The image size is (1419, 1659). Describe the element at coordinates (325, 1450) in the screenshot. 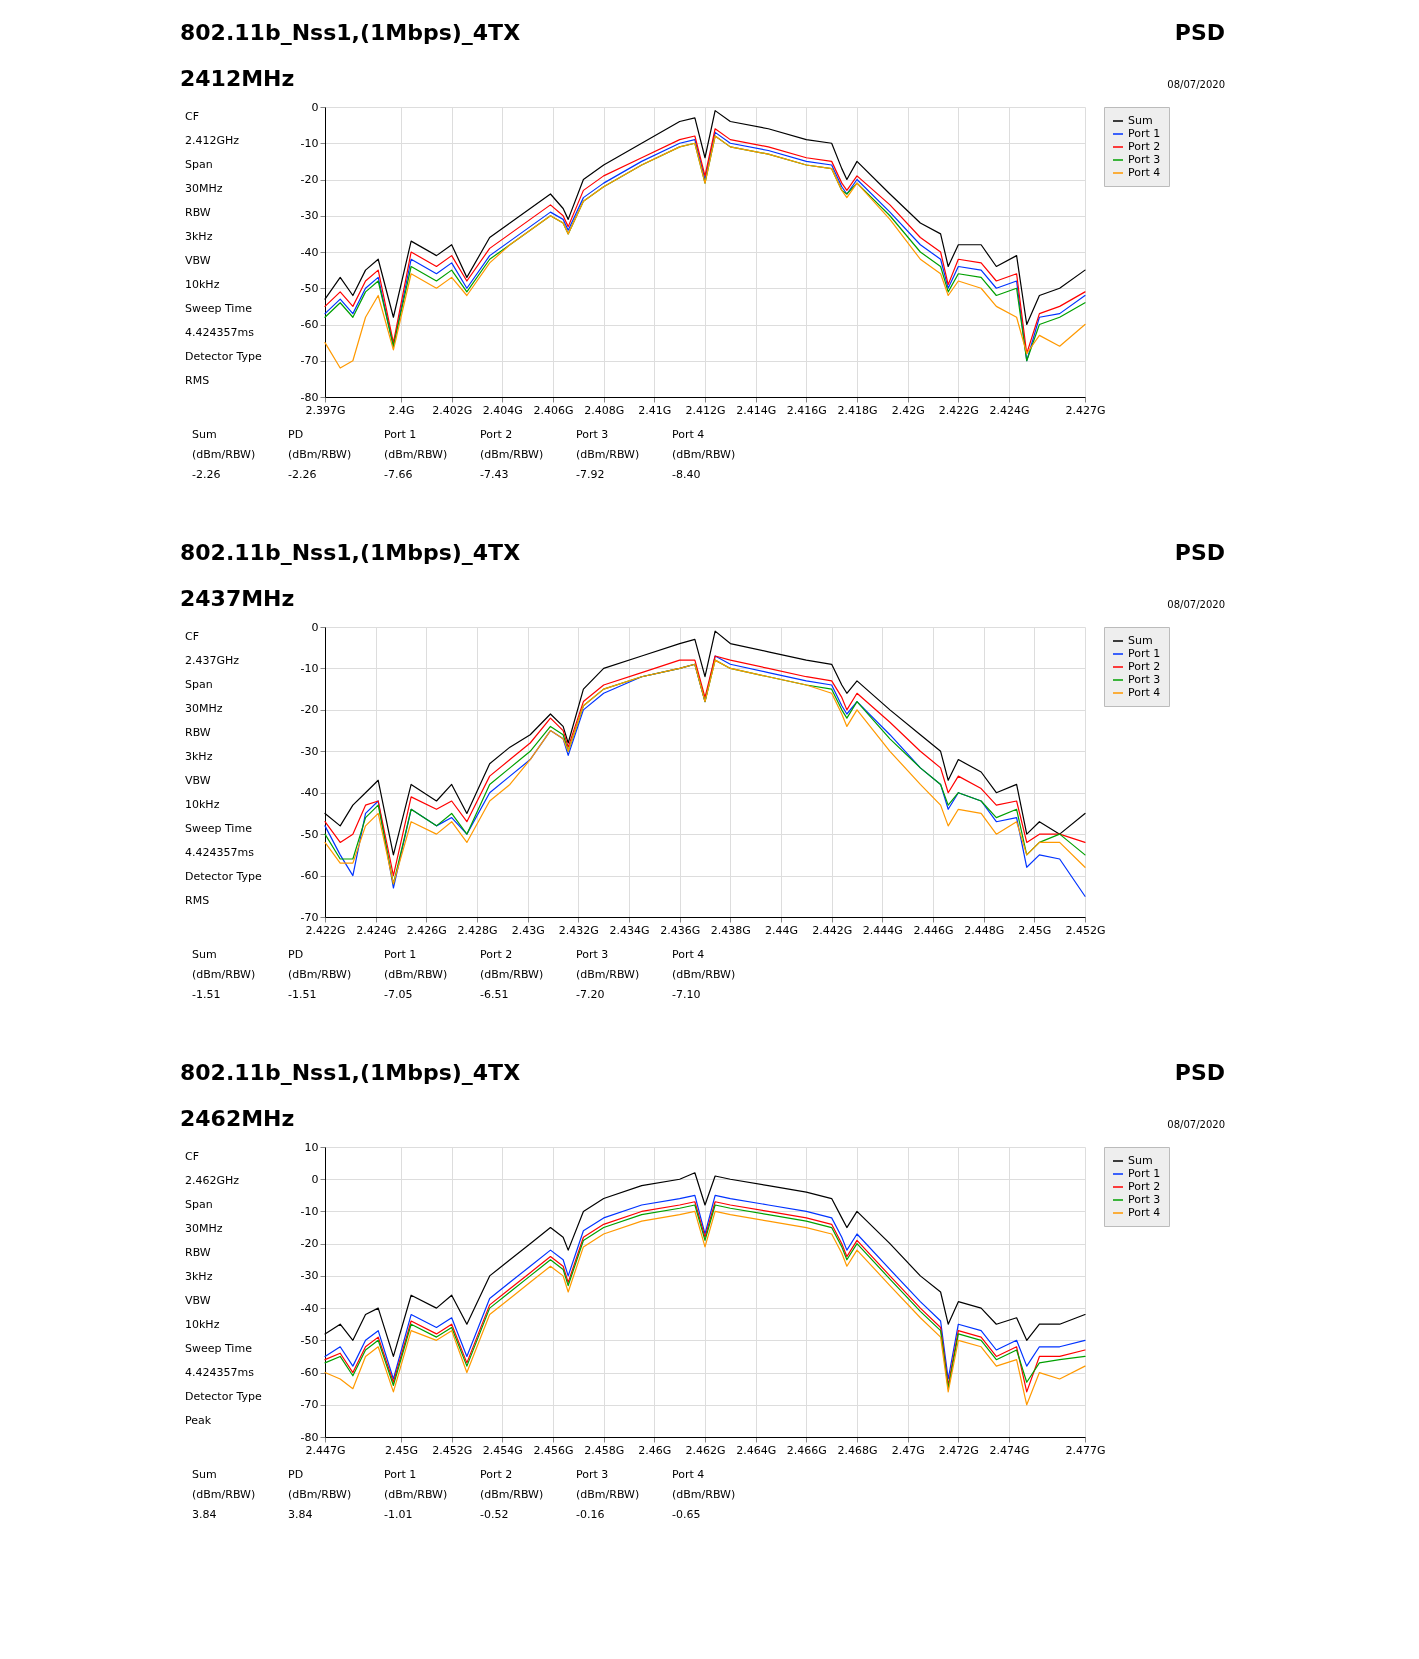

I see `x-tick-label: 2.447G` at that location.